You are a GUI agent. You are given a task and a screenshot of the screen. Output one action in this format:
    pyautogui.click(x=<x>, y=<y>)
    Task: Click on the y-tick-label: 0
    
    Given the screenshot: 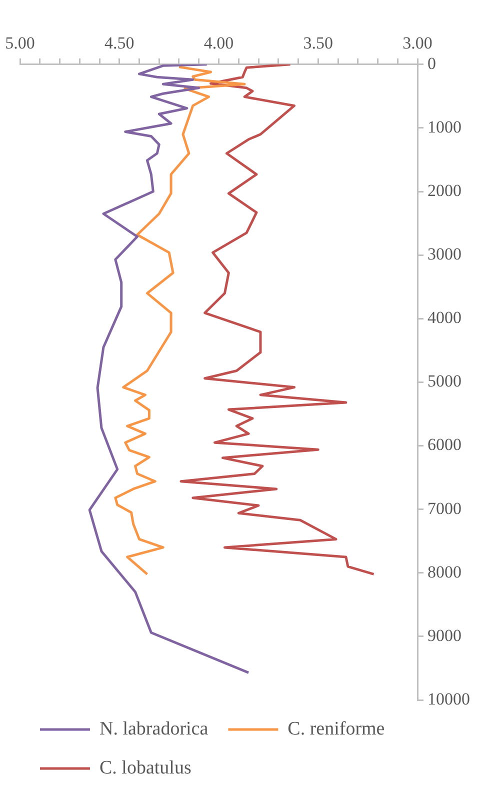 What is the action you would take?
    pyautogui.click(x=432, y=63)
    